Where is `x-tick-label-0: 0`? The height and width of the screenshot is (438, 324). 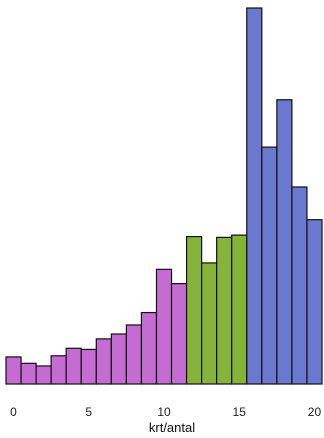 x-tick-label-0: 0 is located at coordinates (13, 412).